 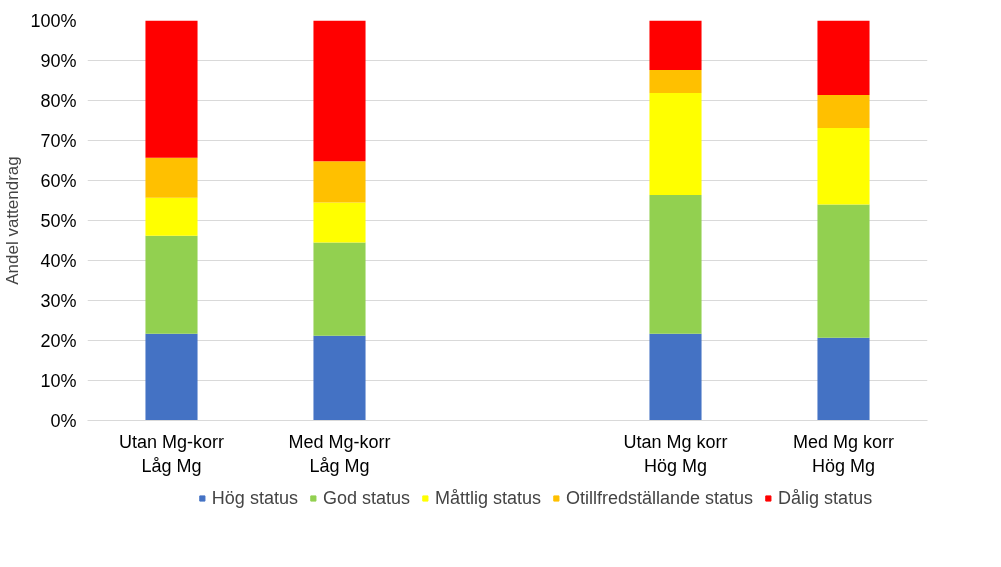 I want to click on y-tick-label: 70%, so click(x=58, y=140).